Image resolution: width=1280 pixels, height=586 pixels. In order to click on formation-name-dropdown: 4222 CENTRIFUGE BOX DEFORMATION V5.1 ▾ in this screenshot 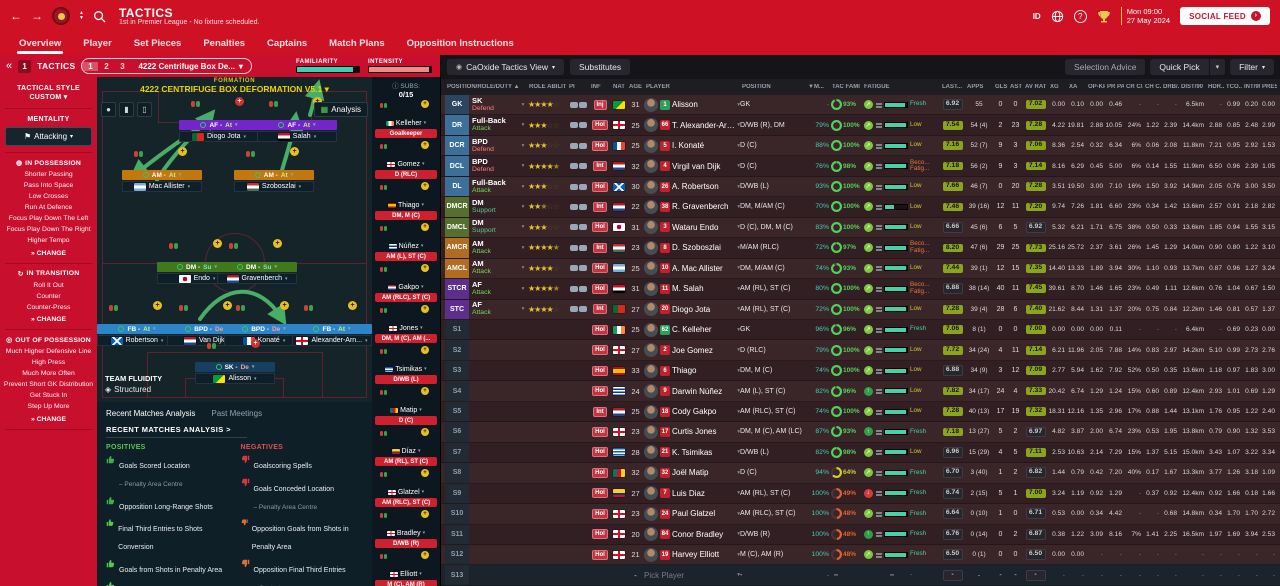, I will do `click(234, 89)`.